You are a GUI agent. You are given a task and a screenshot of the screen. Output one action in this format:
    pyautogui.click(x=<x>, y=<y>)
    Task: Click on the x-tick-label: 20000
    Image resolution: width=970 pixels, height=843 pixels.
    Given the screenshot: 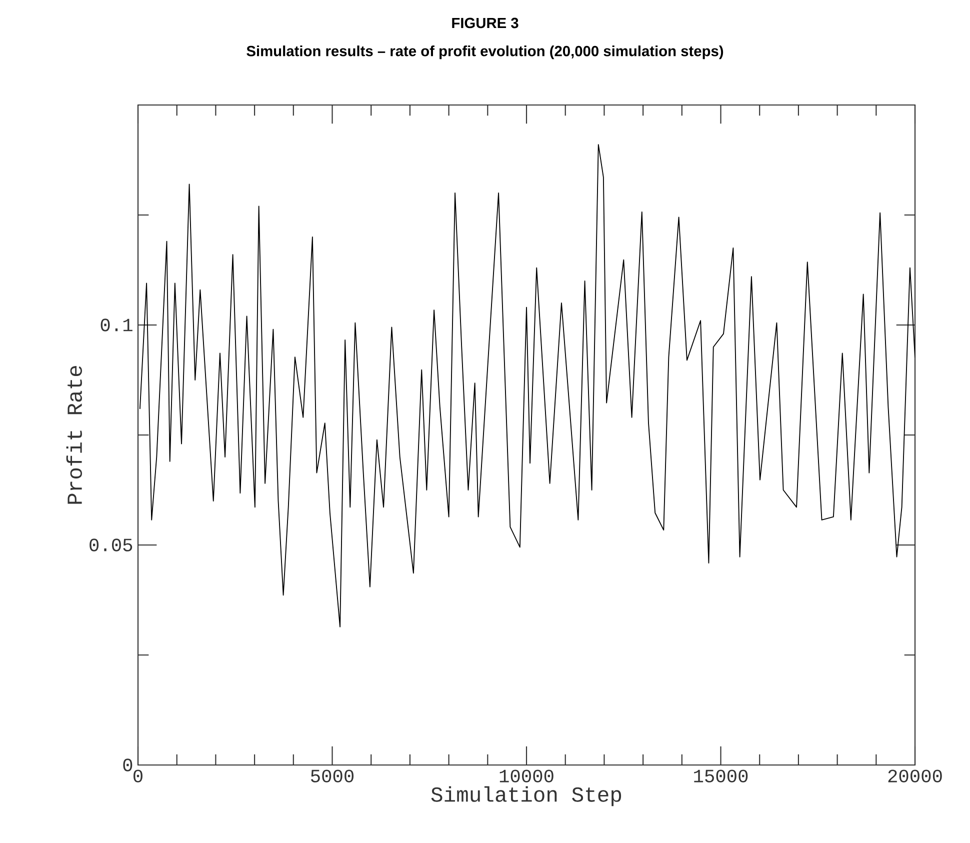 What is the action you would take?
    pyautogui.click(x=915, y=776)
    